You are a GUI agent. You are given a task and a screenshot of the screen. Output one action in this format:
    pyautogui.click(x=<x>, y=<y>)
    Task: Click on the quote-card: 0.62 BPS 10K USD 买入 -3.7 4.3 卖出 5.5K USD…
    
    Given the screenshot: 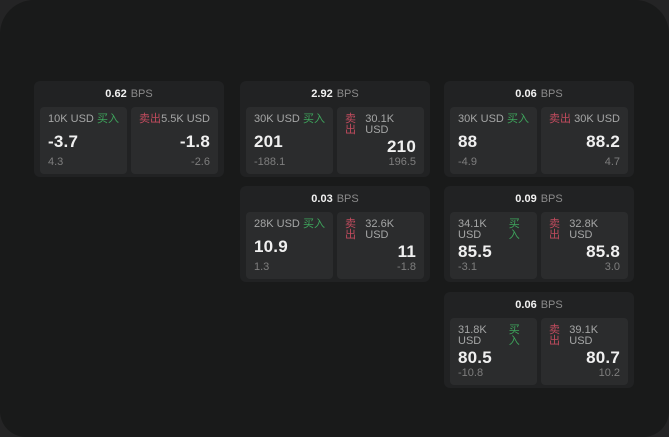 What is the action you would take?
    pyautogui.click(x=129, y=129)
    